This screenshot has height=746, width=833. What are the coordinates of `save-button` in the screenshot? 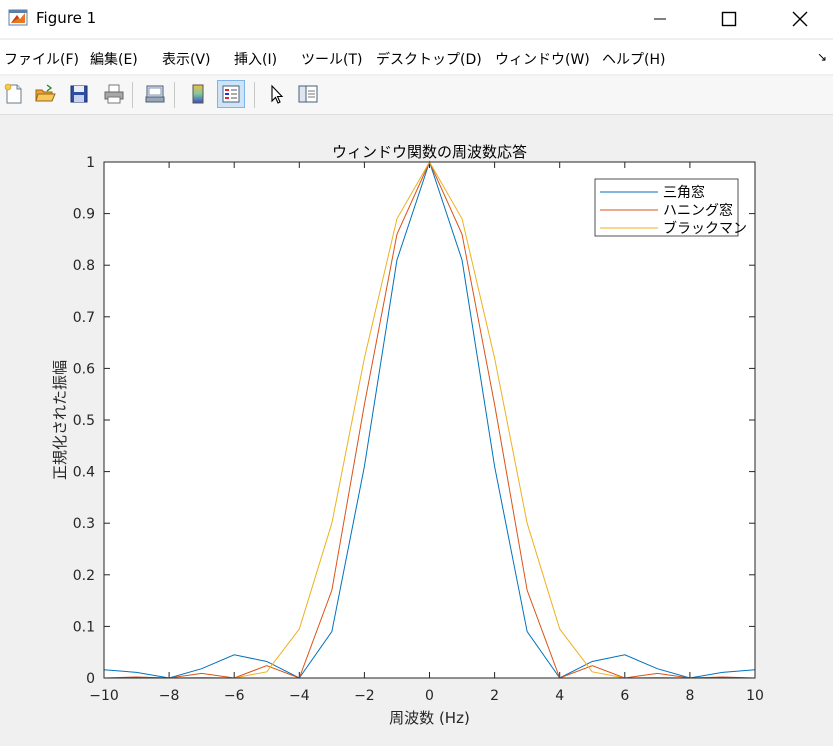 It's located at (79, 94).